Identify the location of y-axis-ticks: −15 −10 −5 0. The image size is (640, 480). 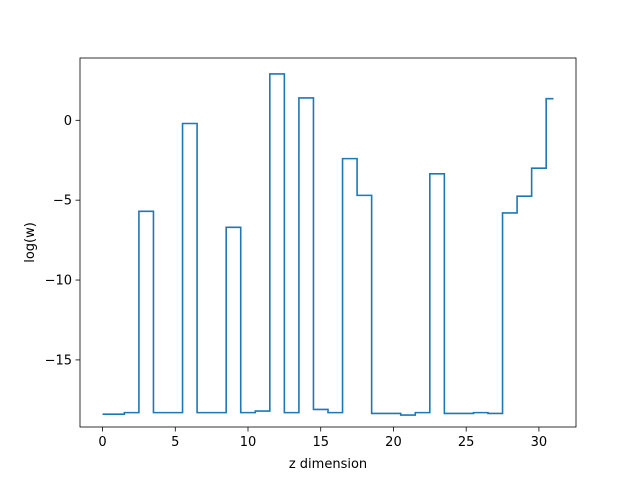
(62, 241).